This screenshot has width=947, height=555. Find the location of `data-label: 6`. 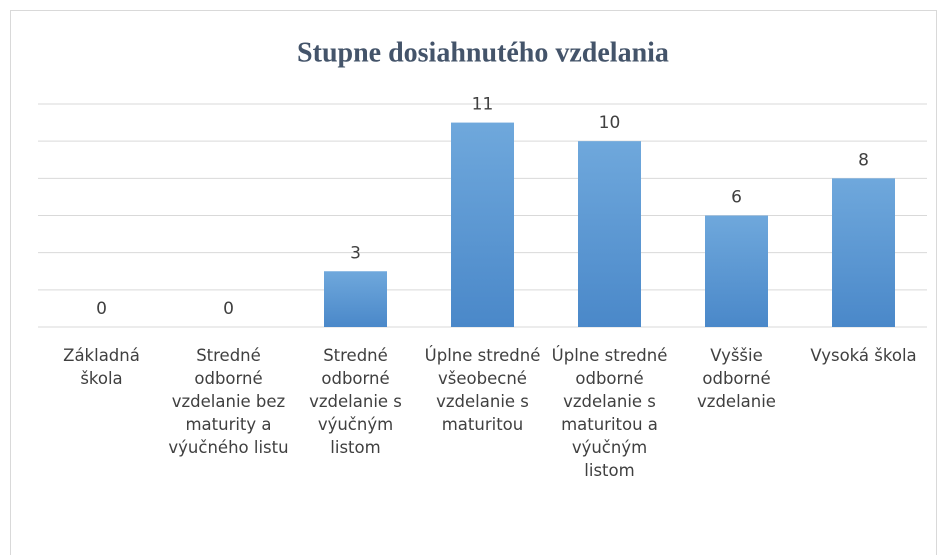

data-label: 6 is located at coordinates (736, 198).